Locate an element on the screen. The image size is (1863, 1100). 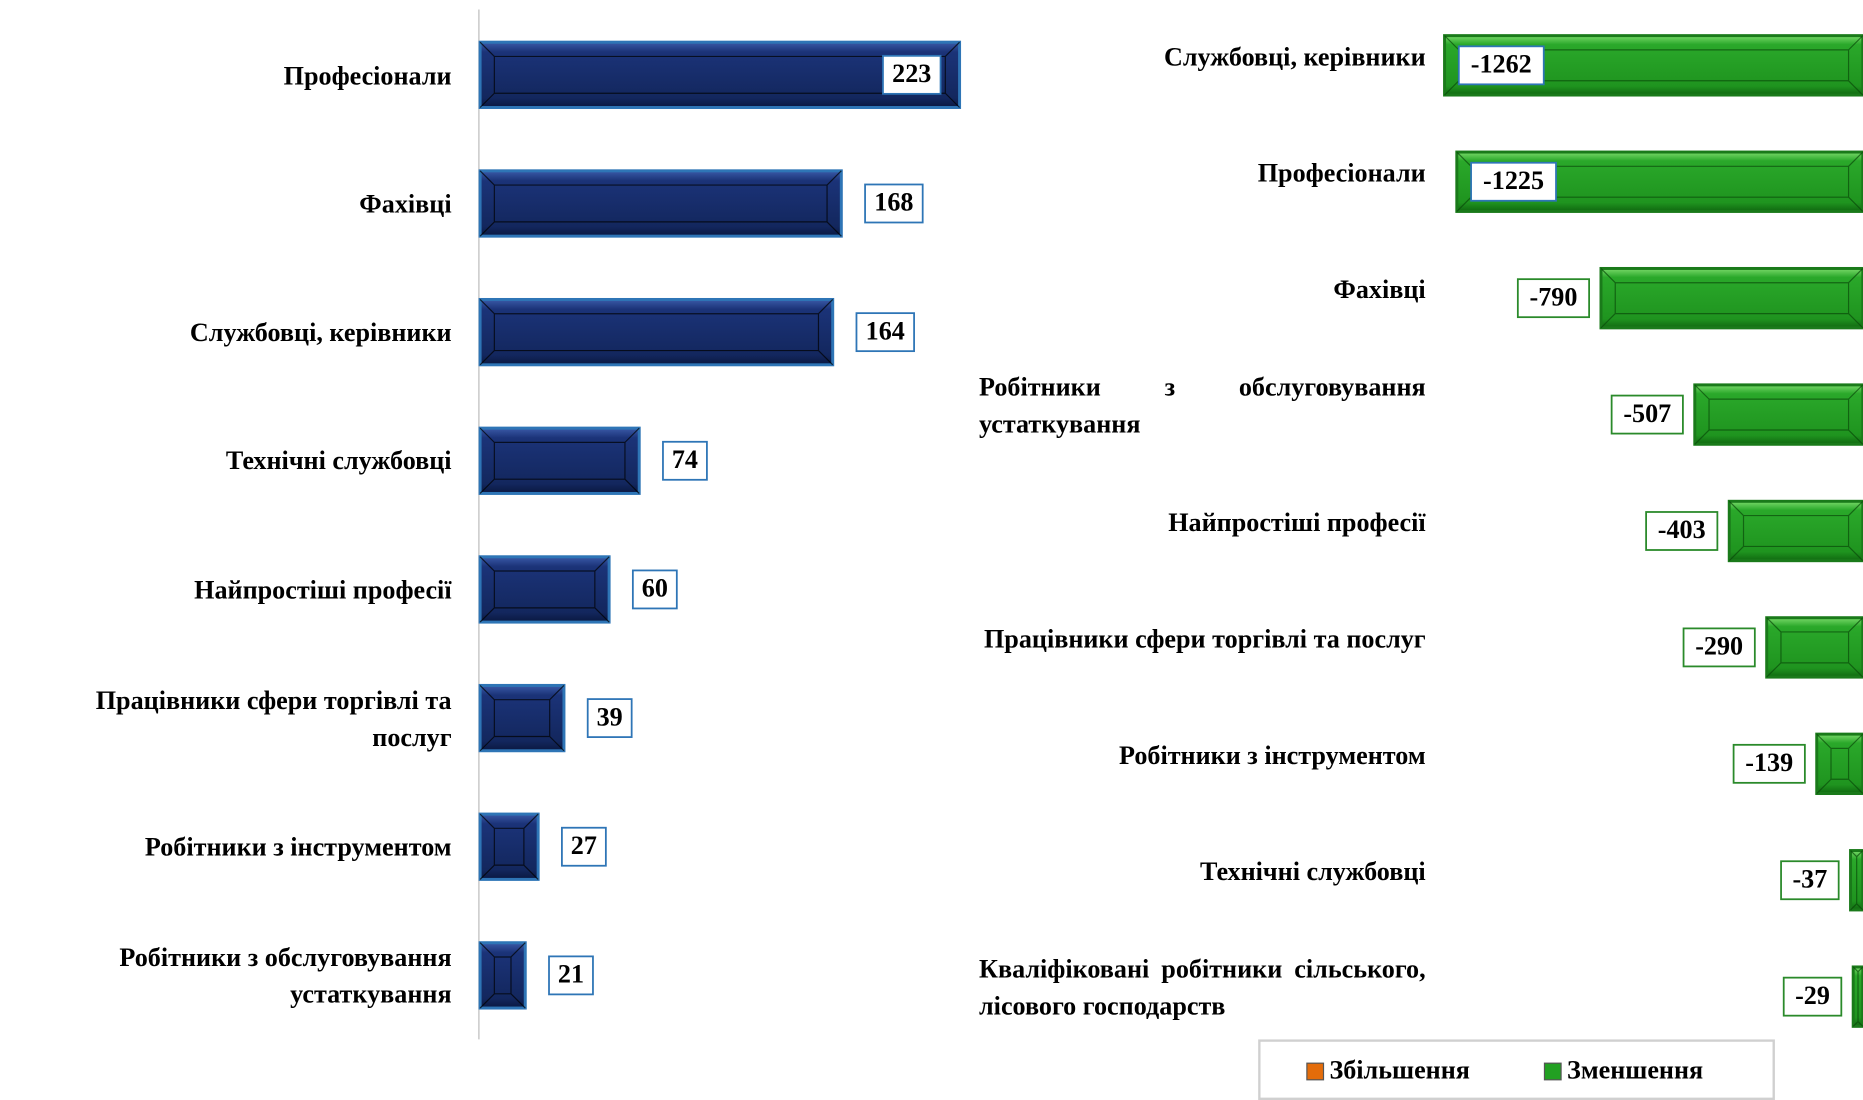
value-label: -1262 is located at coordinates (1501, 64).